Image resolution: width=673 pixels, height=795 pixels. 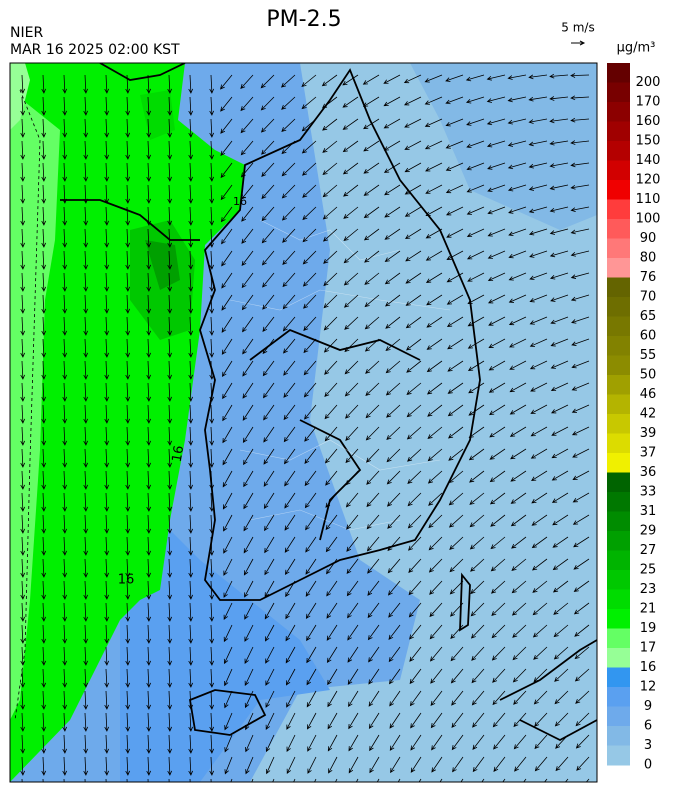 I want to click on agency: NIER, so click(x=26, y=33).